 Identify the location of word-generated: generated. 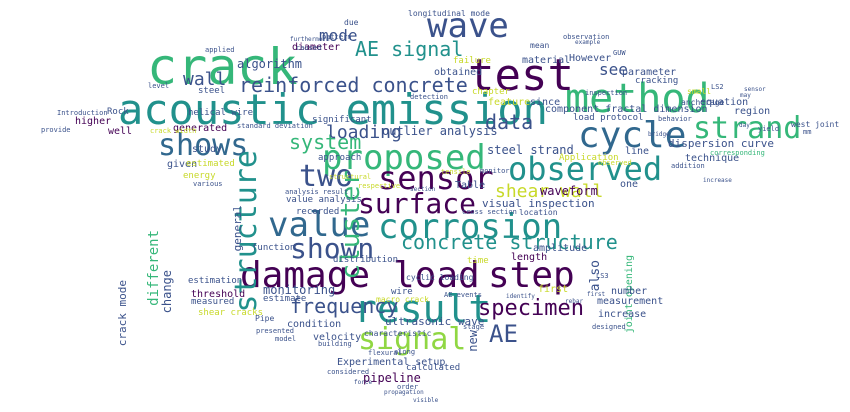
(200, 128).